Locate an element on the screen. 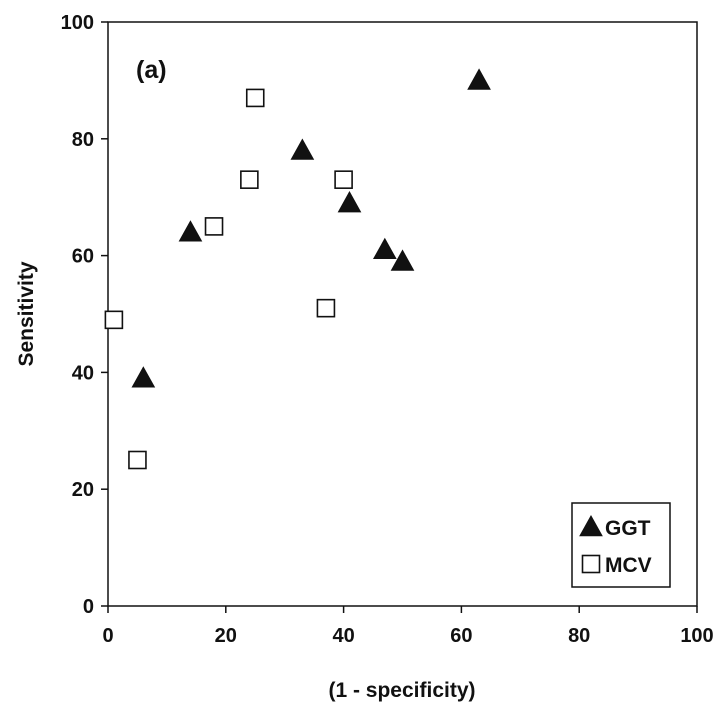  legend-items: GGT MCV is located at coordinates (615, 545).